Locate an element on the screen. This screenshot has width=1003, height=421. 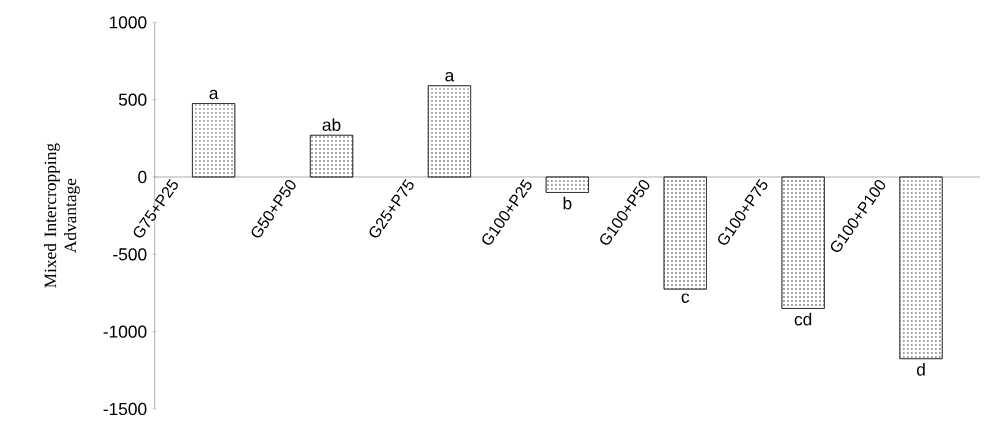
annotation: cd is located at coordinates (803, 319).